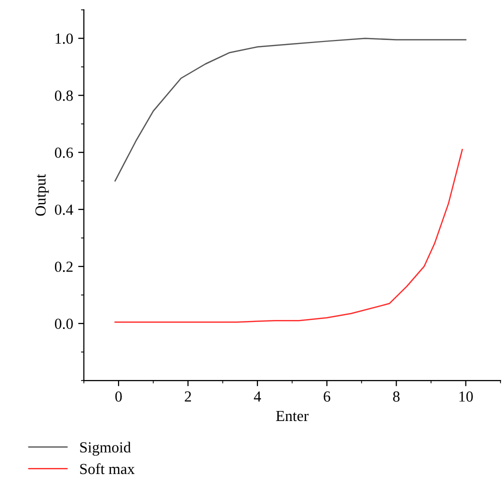 The height and width of the screenshot is (491, 502). What do you see at coordinates (396, 396) in the screenshot?
I see `x-tick-label: 8` at bounding box center [396, 396].